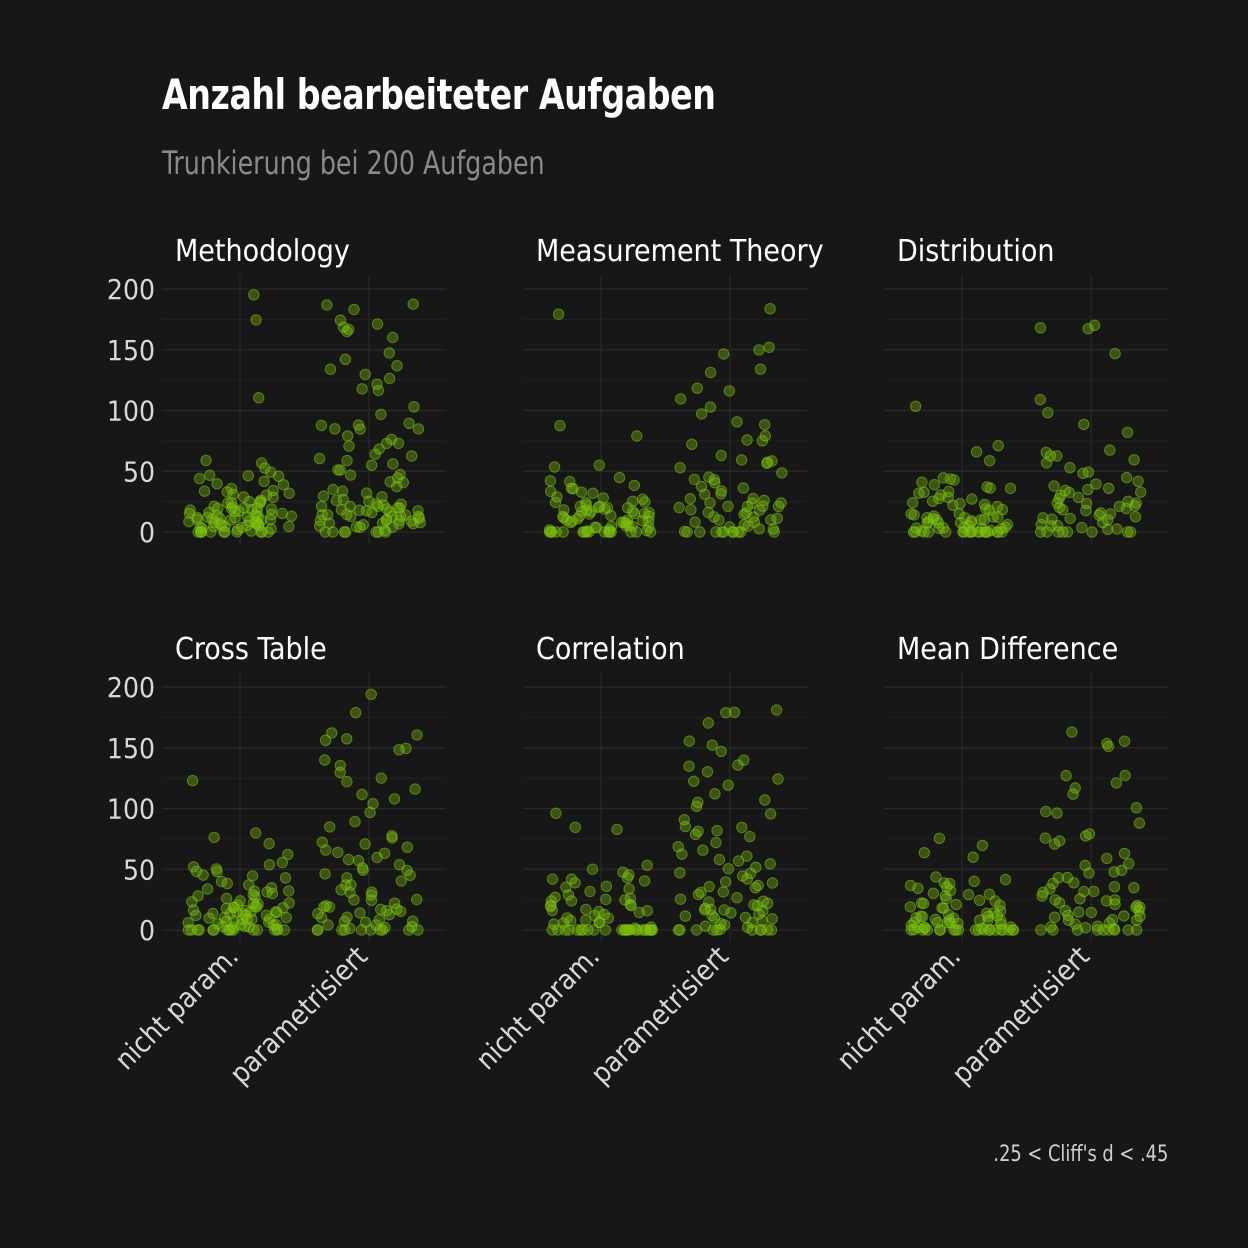 Image resolution: width=1248 pixels, height=1248 pixels. I want to click on y-tick-label: 0, so click(147, 930).